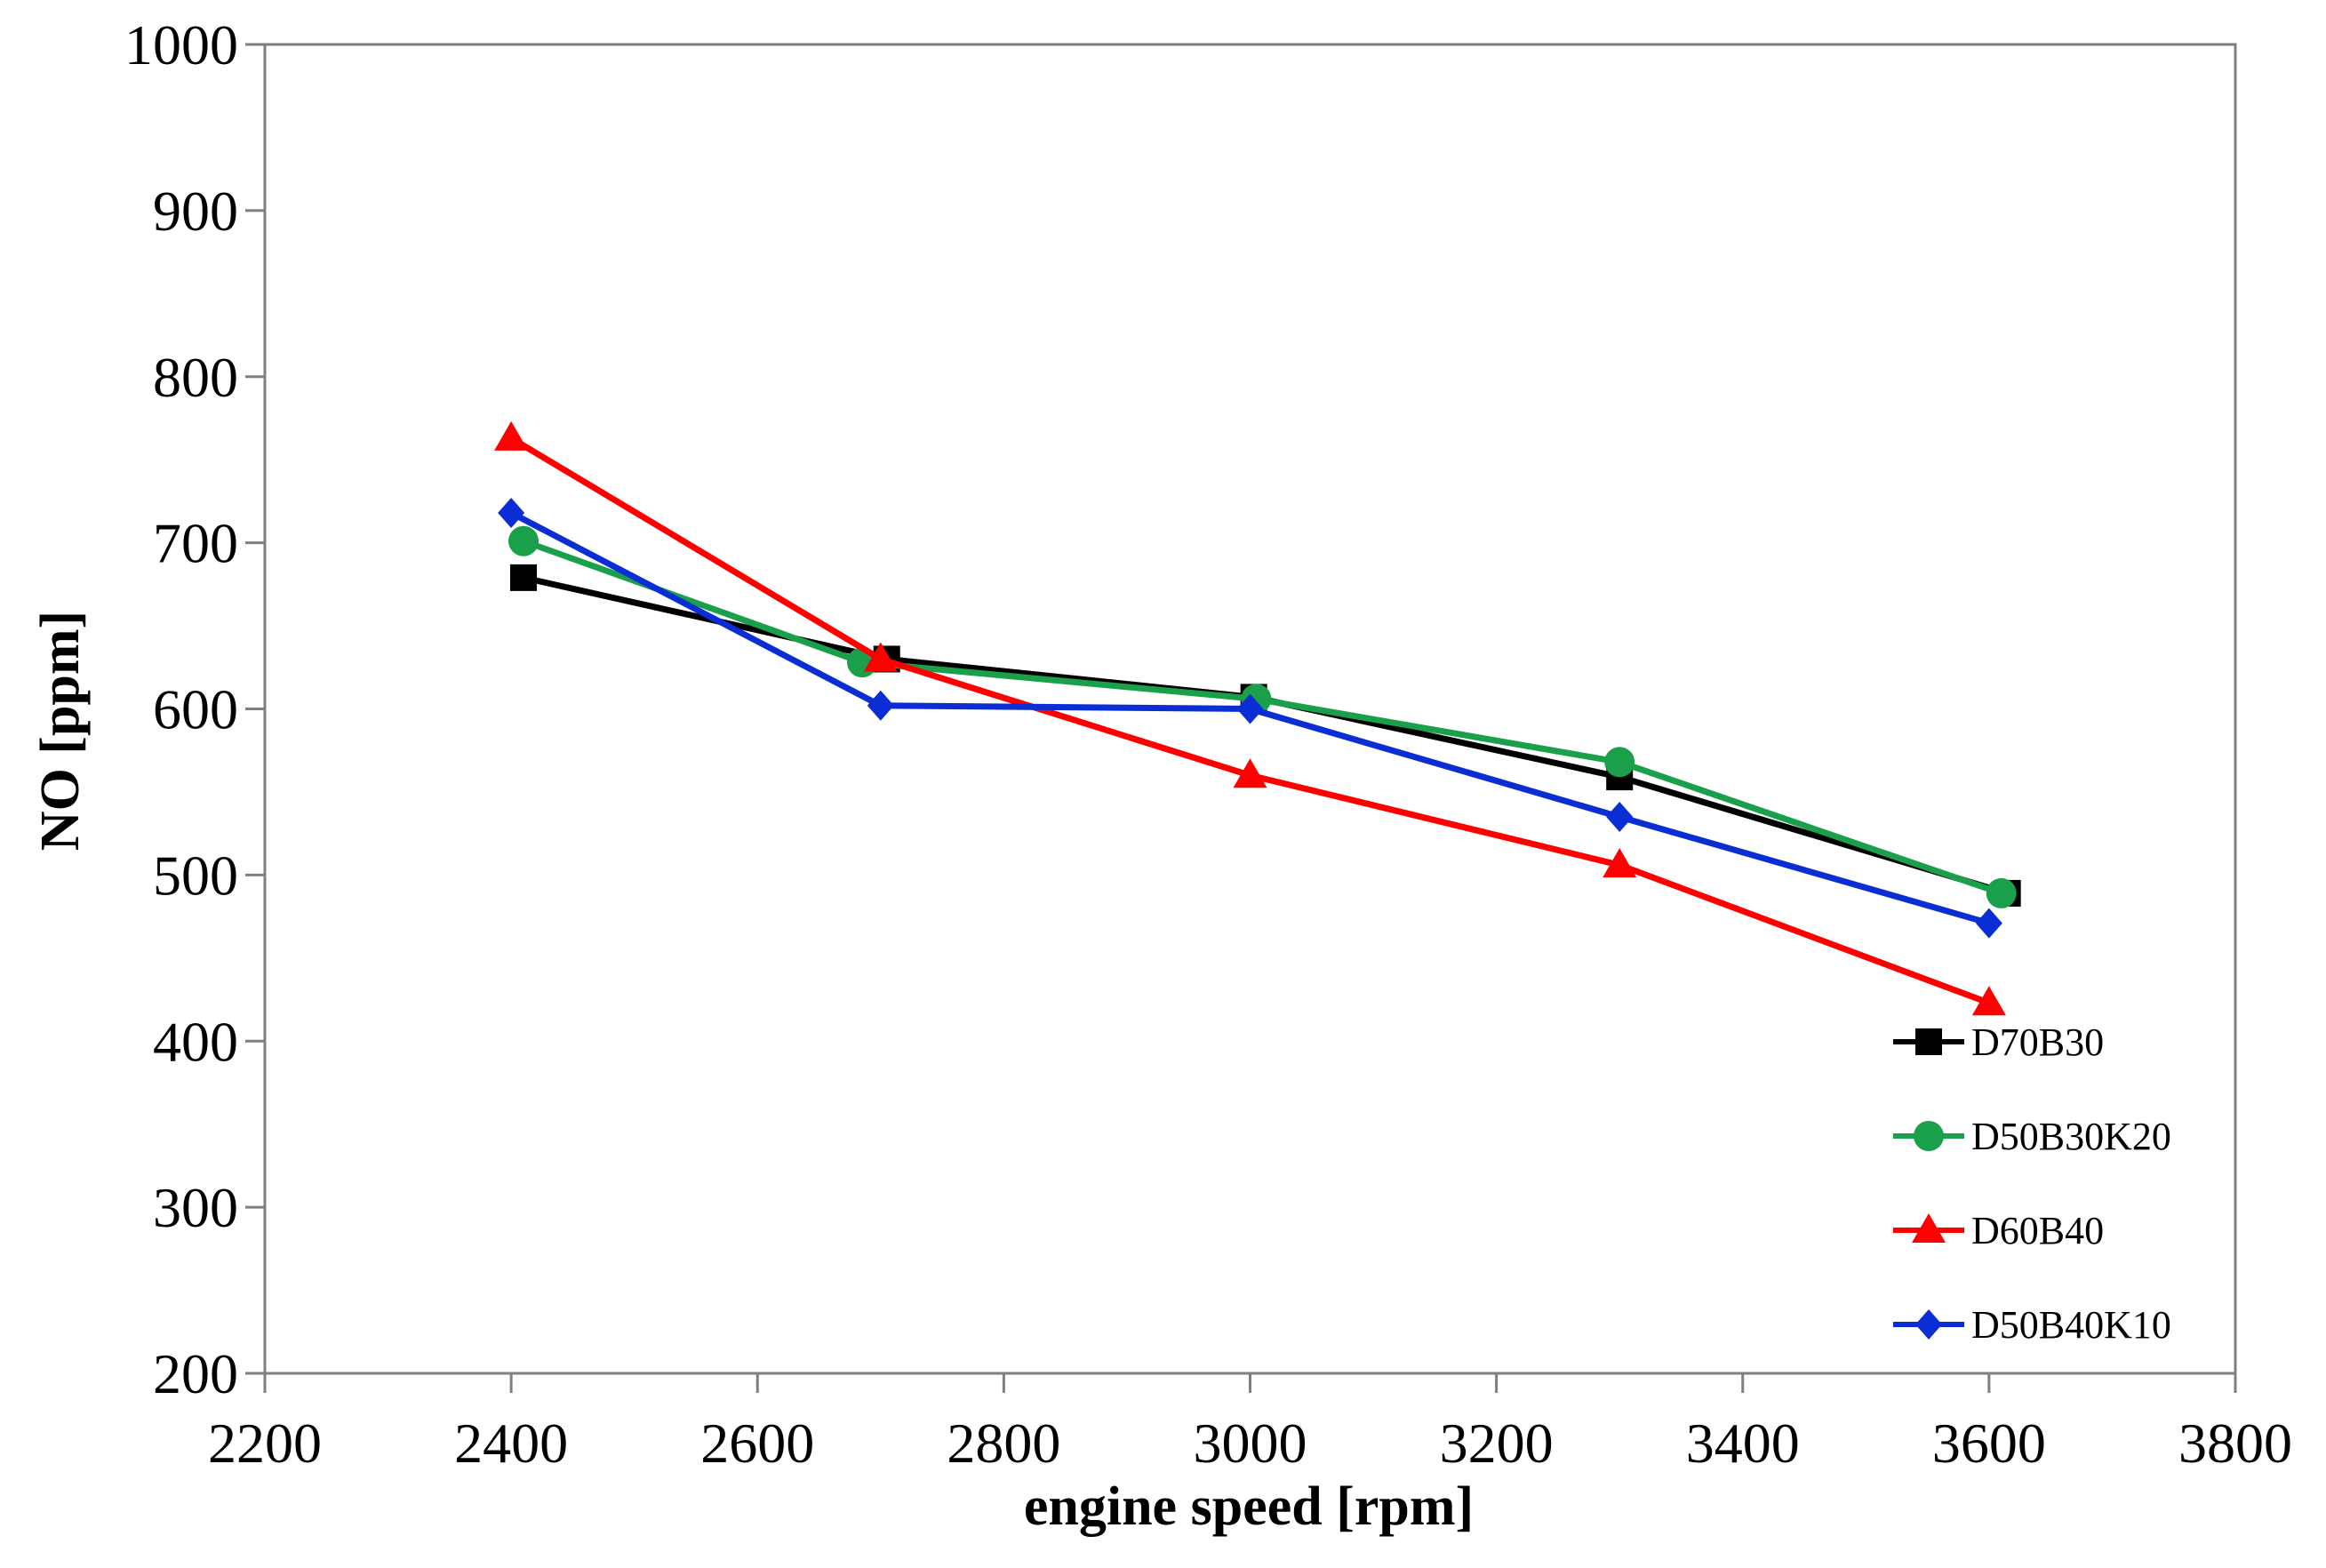 The width and height of the screenshot is (2326, 1568). Describe the element at coordinates (195, 1373) in the screenshot. I see `y-tick-label: 200` at that location.